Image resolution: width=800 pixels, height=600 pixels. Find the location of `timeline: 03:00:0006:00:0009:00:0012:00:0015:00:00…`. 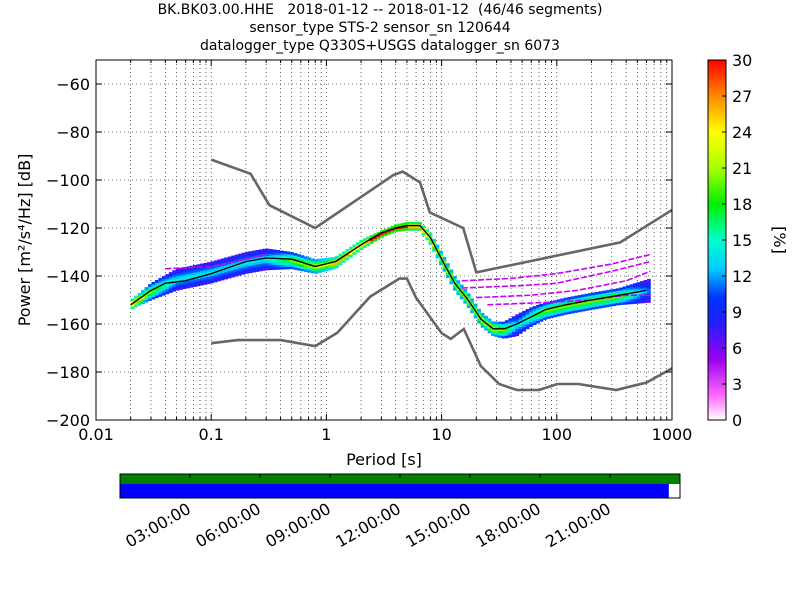

timeline: 03:00:0006:00:0009:00:0012:00:0015:00:00… is located at coordinates (400, 512).